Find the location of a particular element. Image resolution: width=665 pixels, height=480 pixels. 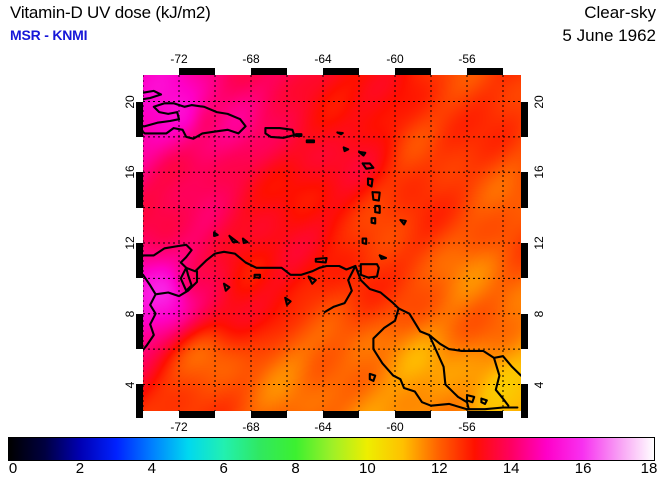

colorbar-tick-label: 12 is located at coordinates (439, 468).